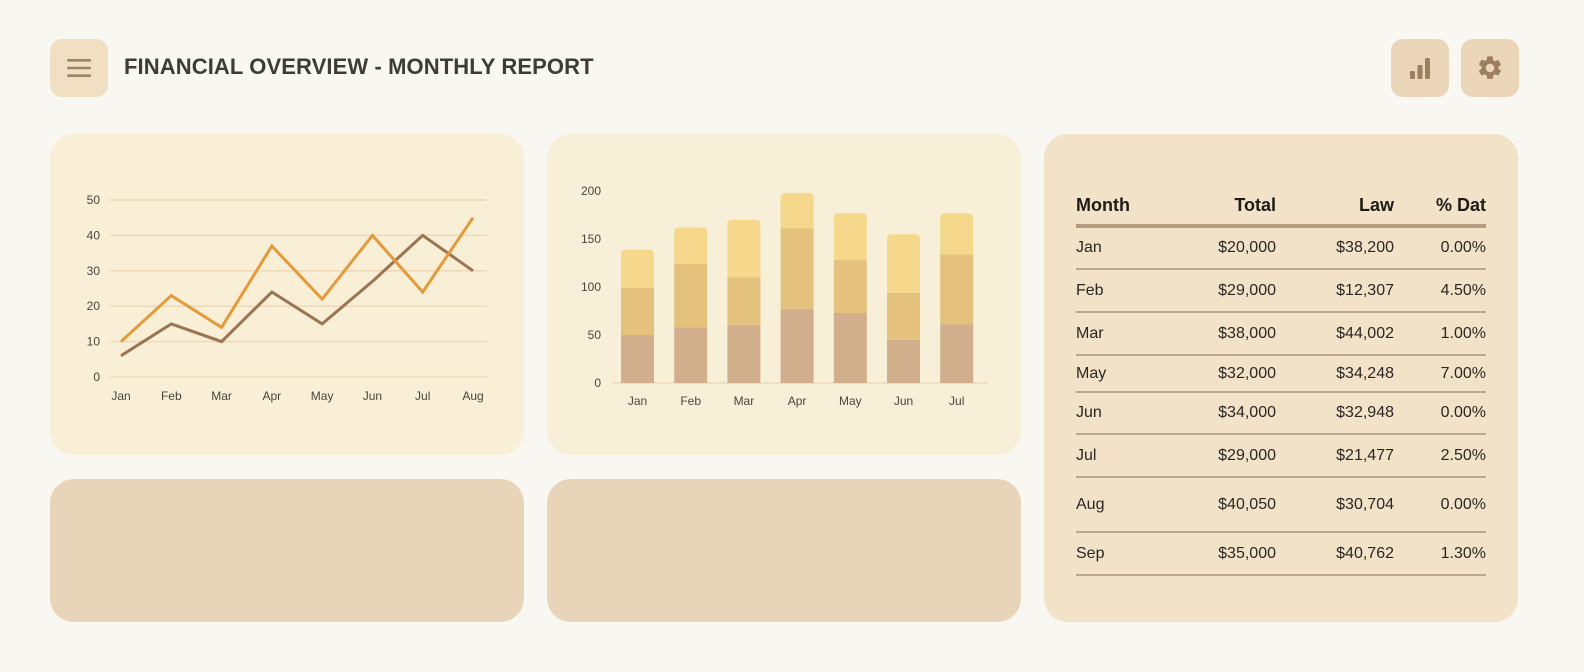 This screenshot has height=672, width=1584. I want to click on y-tick-label: 100, so click(591, 287).